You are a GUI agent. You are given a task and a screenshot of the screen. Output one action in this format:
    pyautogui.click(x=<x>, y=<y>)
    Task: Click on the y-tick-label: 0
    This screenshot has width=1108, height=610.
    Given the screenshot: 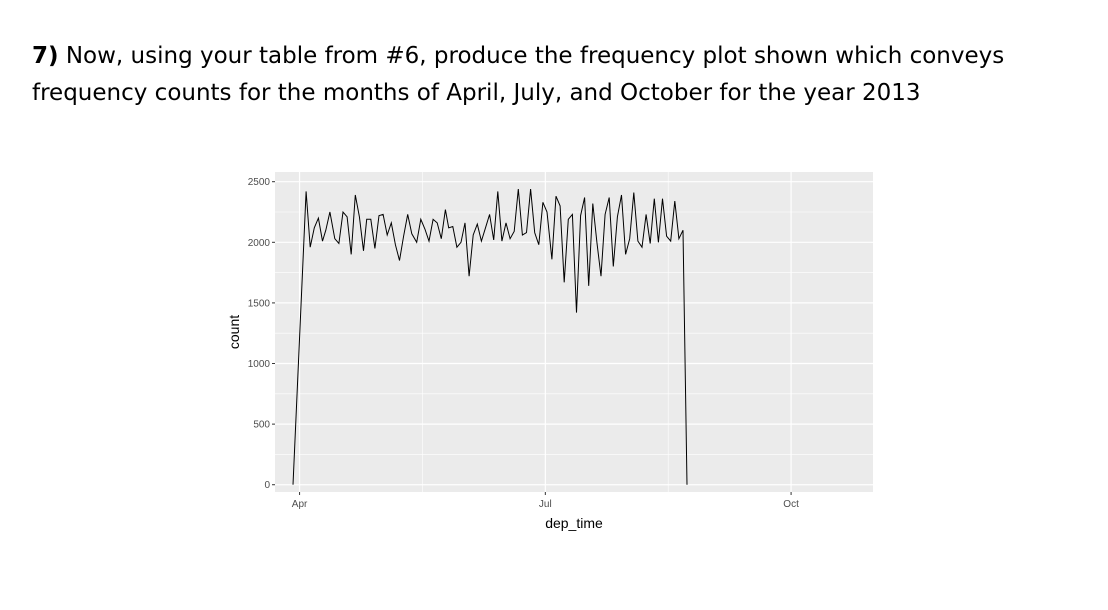 What is the action you would take?
    pyautogui.click(x=267, y=485)
    